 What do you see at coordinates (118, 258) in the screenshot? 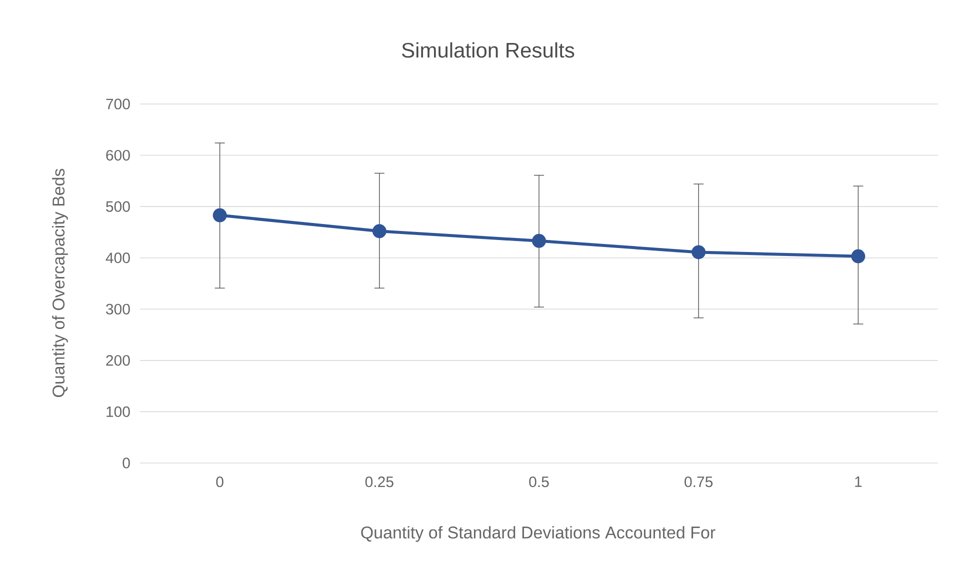
I see `y-tick-label: 400` at bounding box center [118, 258].